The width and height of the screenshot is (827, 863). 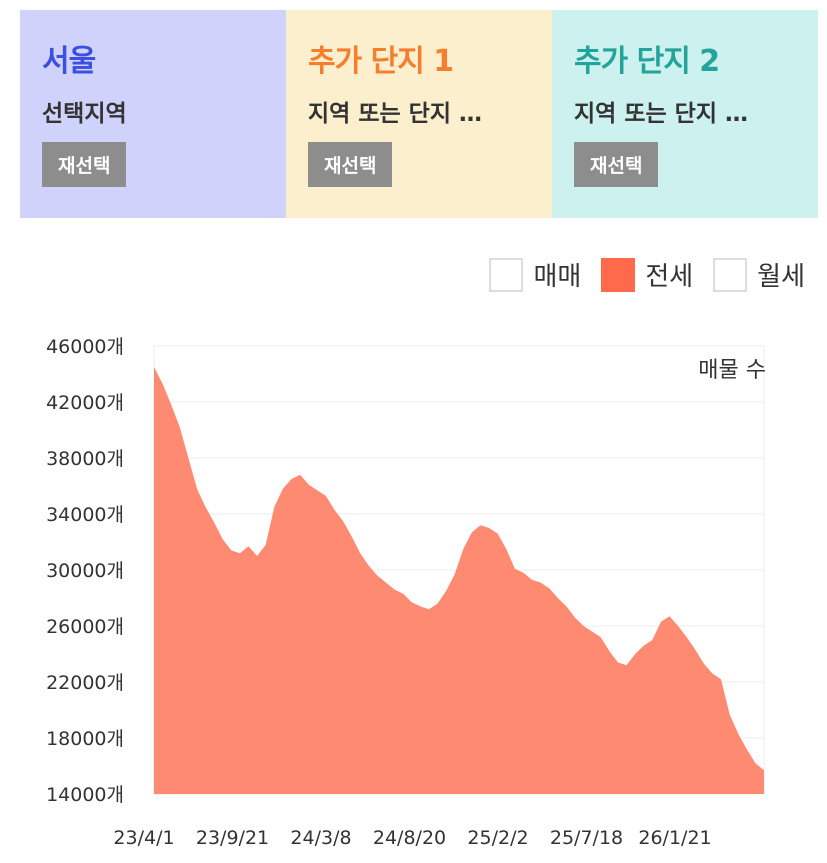 I want to click on y-tick-label: 22000개, so click(x=85, y=683).